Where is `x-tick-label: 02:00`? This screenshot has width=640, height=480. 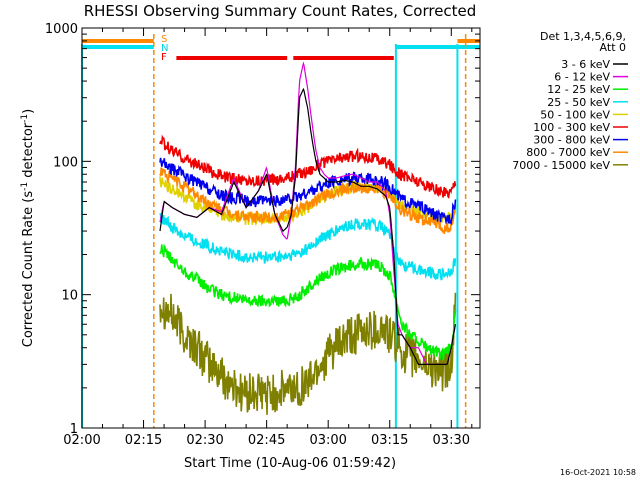 x-tick-label: 02:00 is located at coordinates (81, 440).